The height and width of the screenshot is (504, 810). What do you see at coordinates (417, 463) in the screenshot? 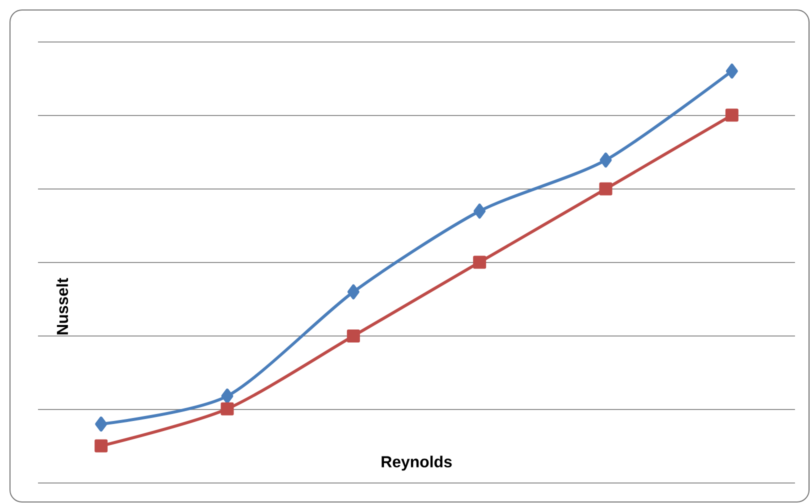
I see `x-axis-title: Reynolds` at bounding box center [417, 463].